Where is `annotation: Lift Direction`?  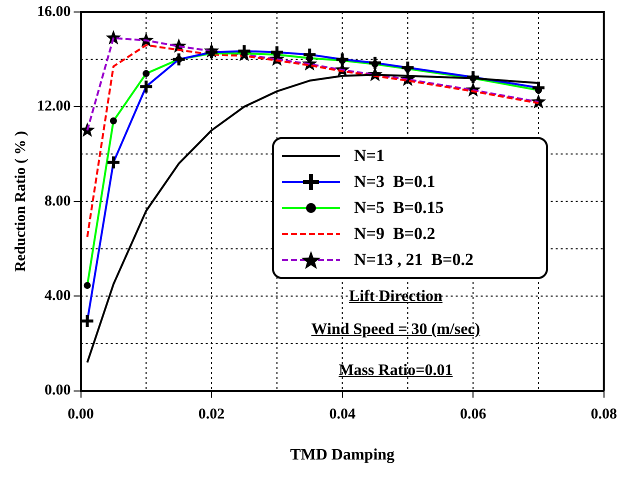 annotation: Lift Direction is located at coordinates (395, 297).